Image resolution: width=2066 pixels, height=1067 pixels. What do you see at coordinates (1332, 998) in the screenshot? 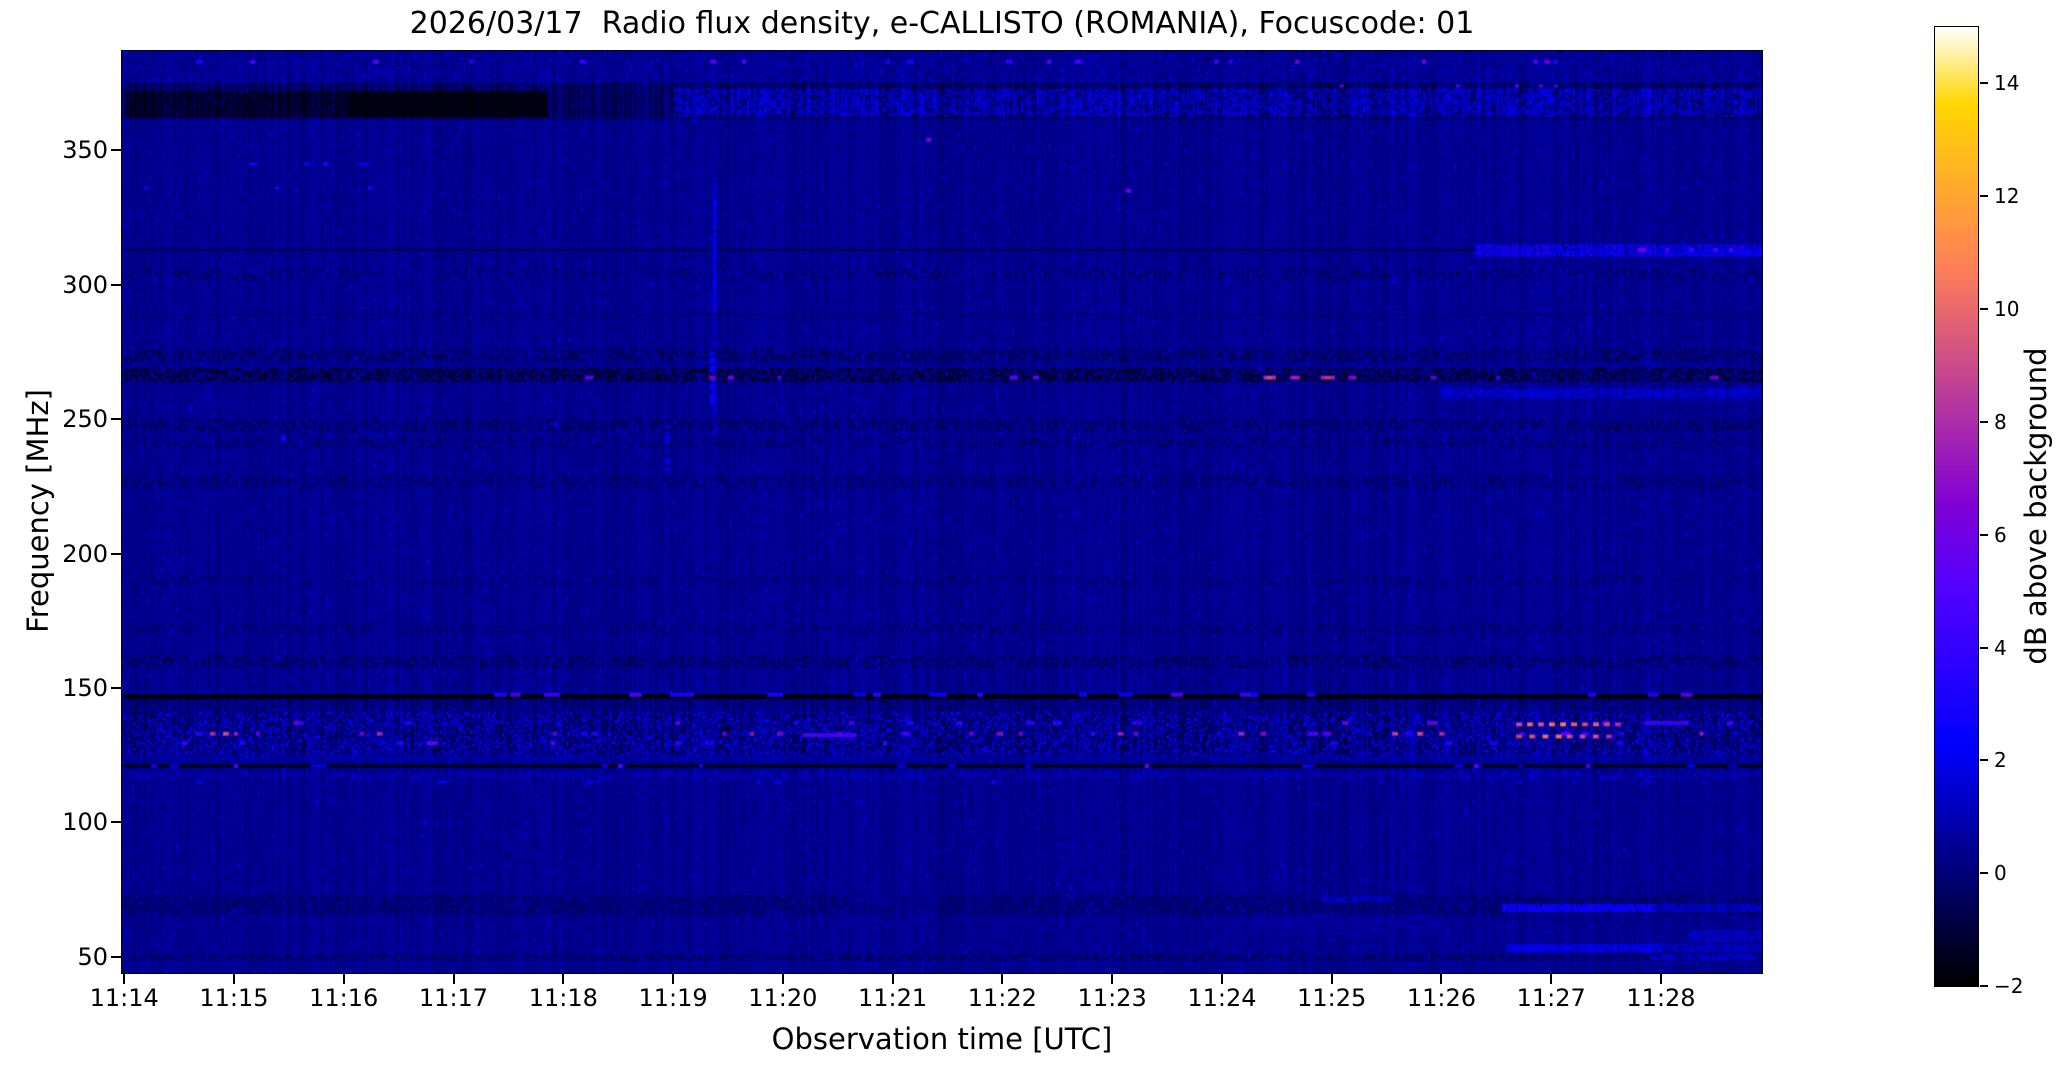
I see `x-tick-label: 11:25` at bounding box center [1332, 998].